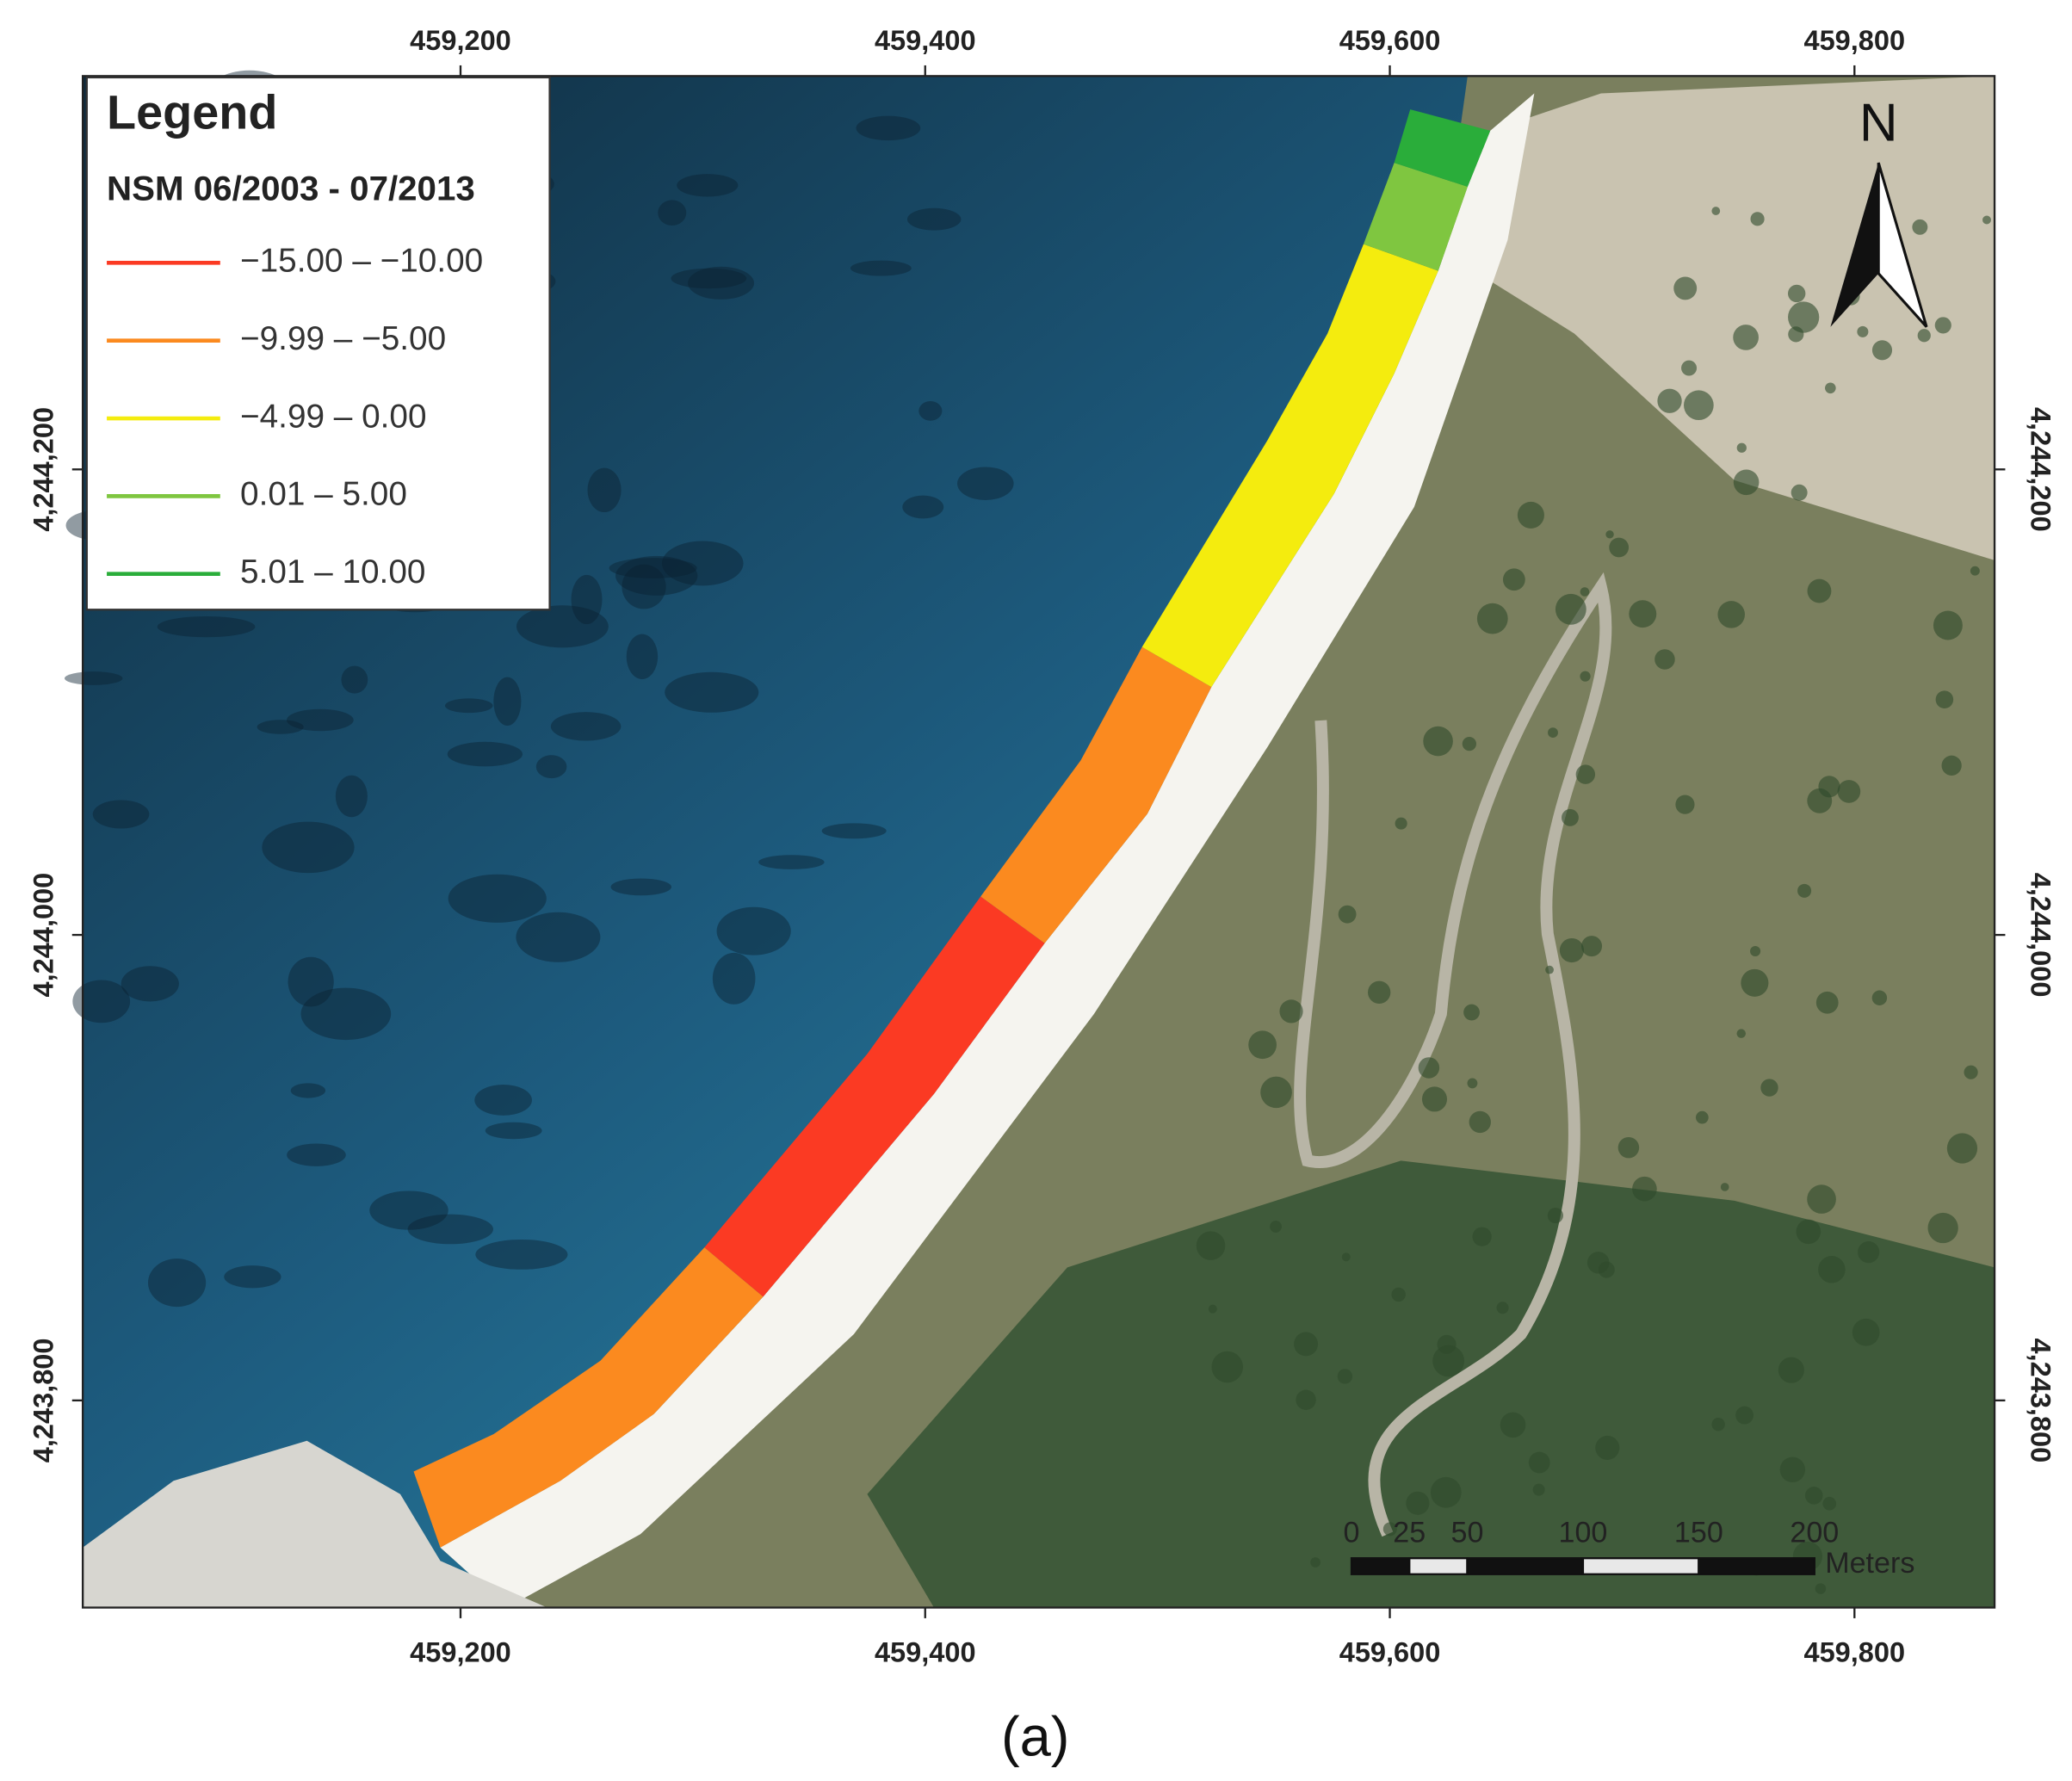 The image size is (2072, 1781). Describe the element at coordinates (1431, 1384) in the screenshot. I see `hillside` at that location.